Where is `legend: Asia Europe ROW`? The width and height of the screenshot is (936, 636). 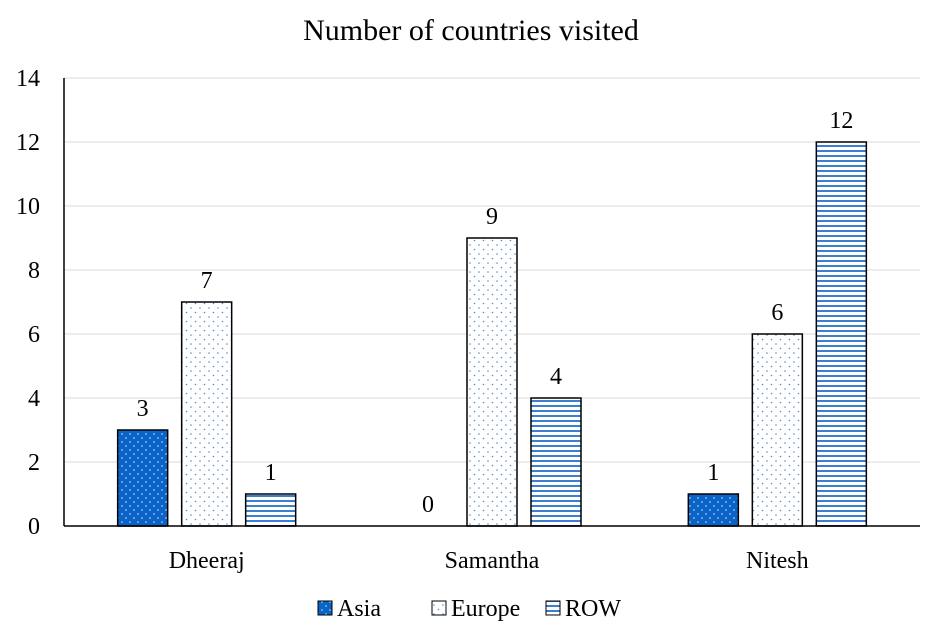 legend: Asia Europe ROW is located at coordinates (469, 609).